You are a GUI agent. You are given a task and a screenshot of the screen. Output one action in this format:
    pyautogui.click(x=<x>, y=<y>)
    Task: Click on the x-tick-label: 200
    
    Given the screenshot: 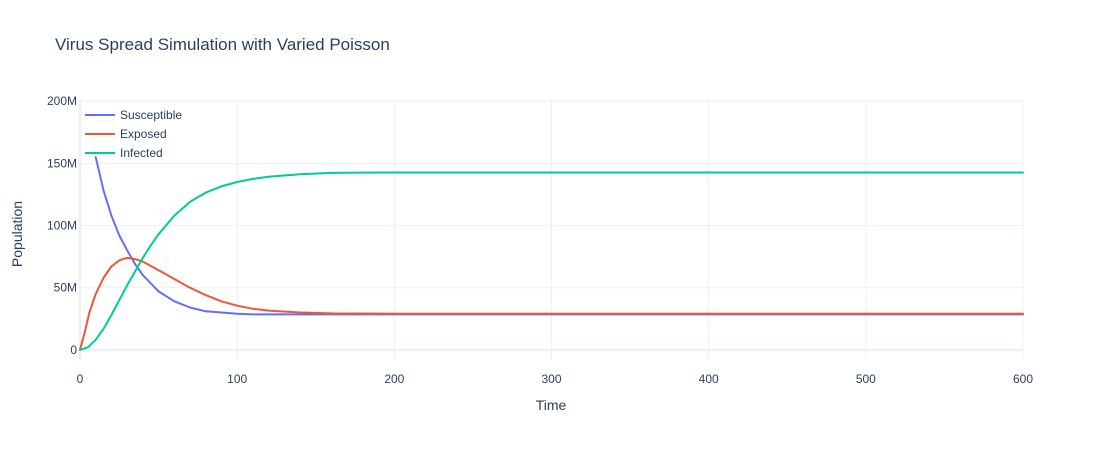 What is the action you would take?
    pyautogui.click(x=394, y=379)
    